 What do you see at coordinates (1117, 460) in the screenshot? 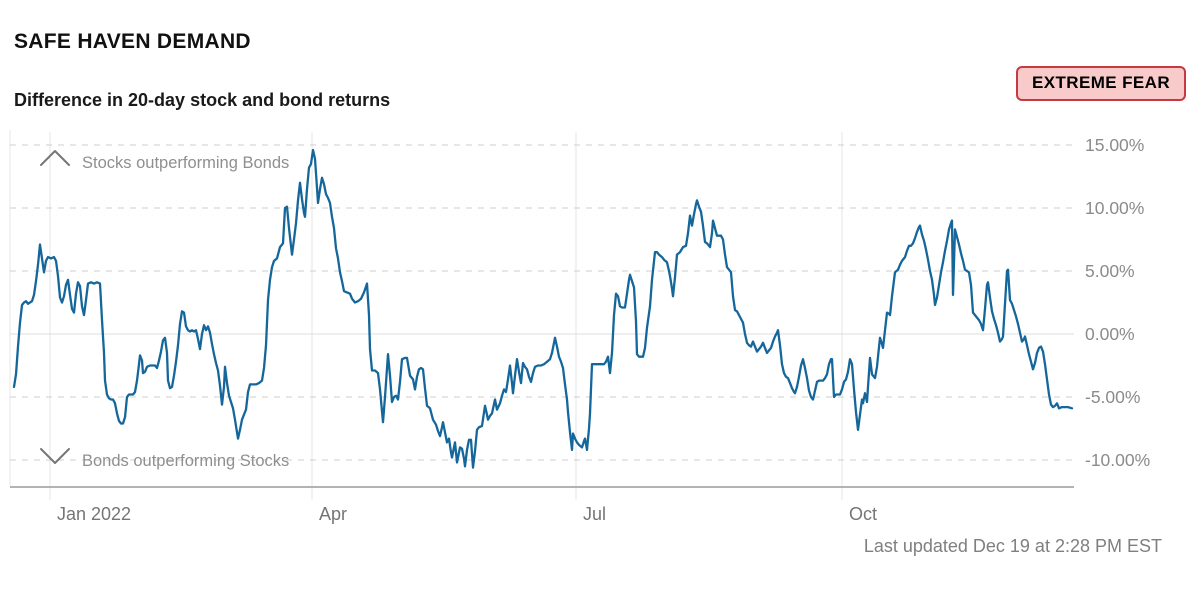
I see `y-axis-label: -10.00%` at bounding box center [1117, 460].